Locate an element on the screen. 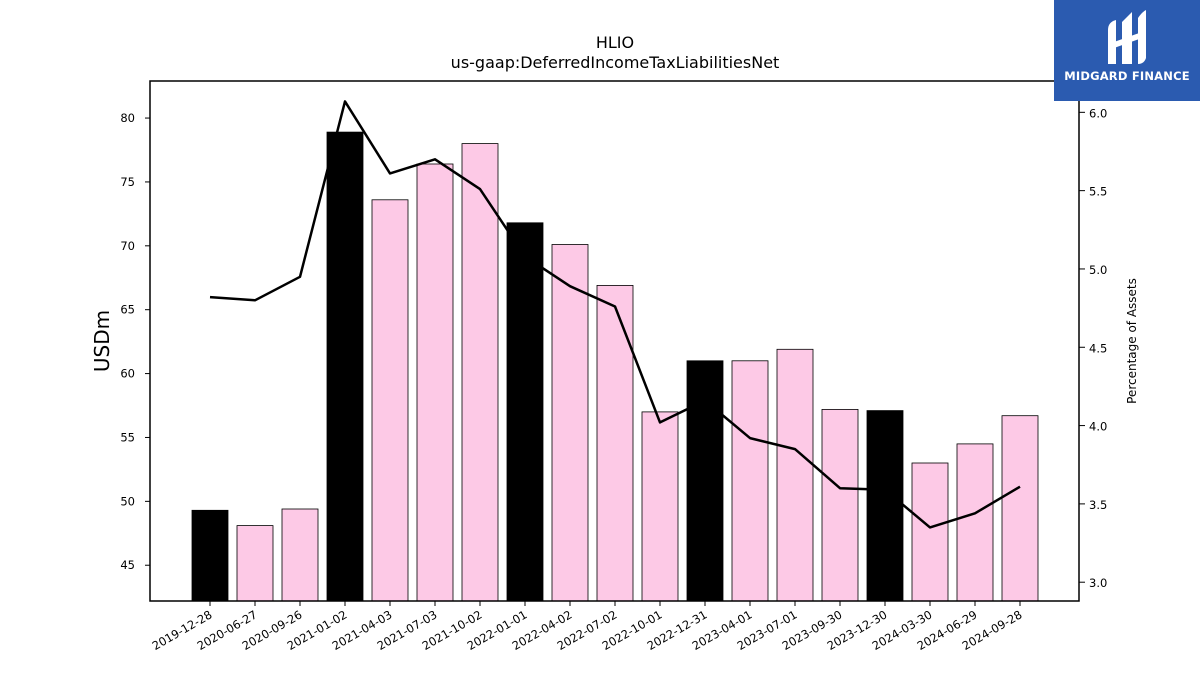 The image size is (1200, 675). y-right-tick-label-4.5: 4.5 is located at coordinates (1098, 348).